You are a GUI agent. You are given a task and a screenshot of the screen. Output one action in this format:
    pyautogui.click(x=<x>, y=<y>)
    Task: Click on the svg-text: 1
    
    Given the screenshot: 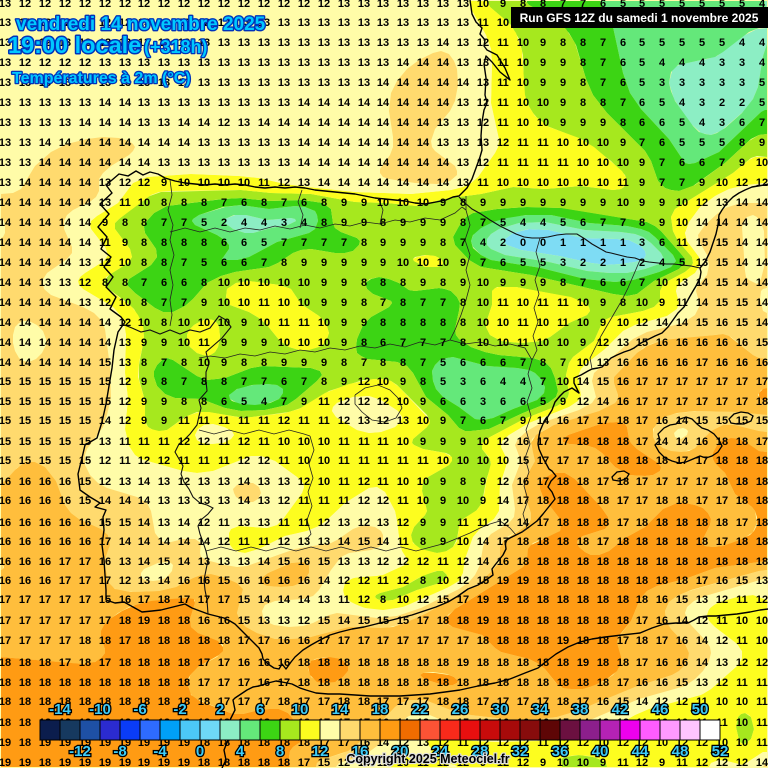 What is the action you would take?
    pyautogui.click(x=623, y=243)
    